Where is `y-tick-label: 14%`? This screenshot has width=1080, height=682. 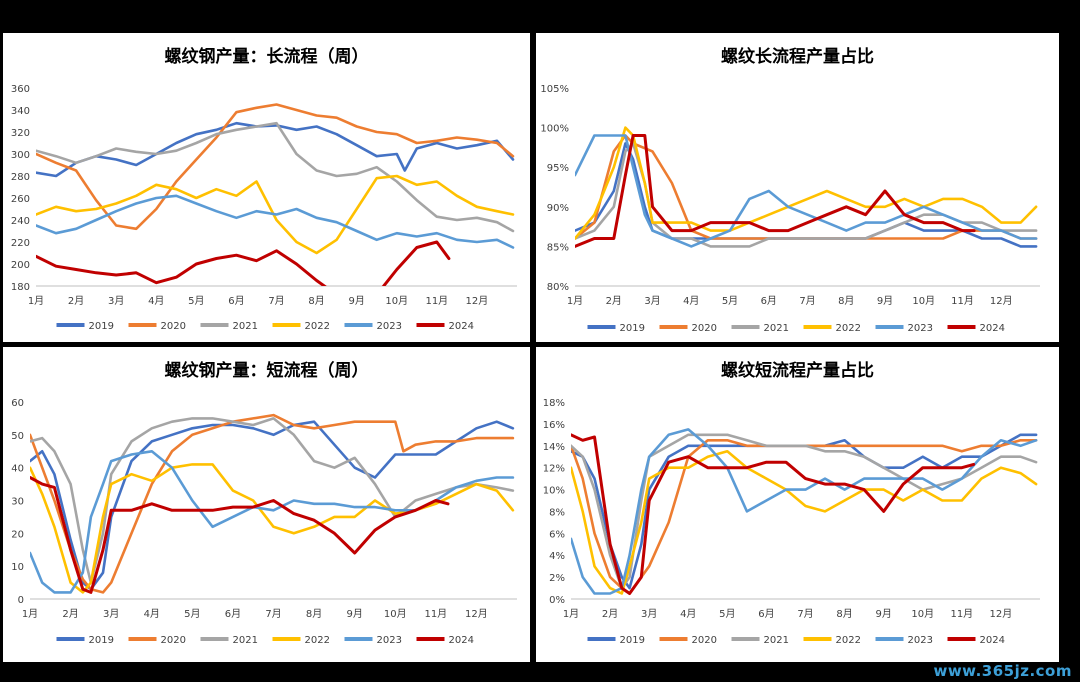
y-tick-label: 14% is located at coordinates (554, 447).